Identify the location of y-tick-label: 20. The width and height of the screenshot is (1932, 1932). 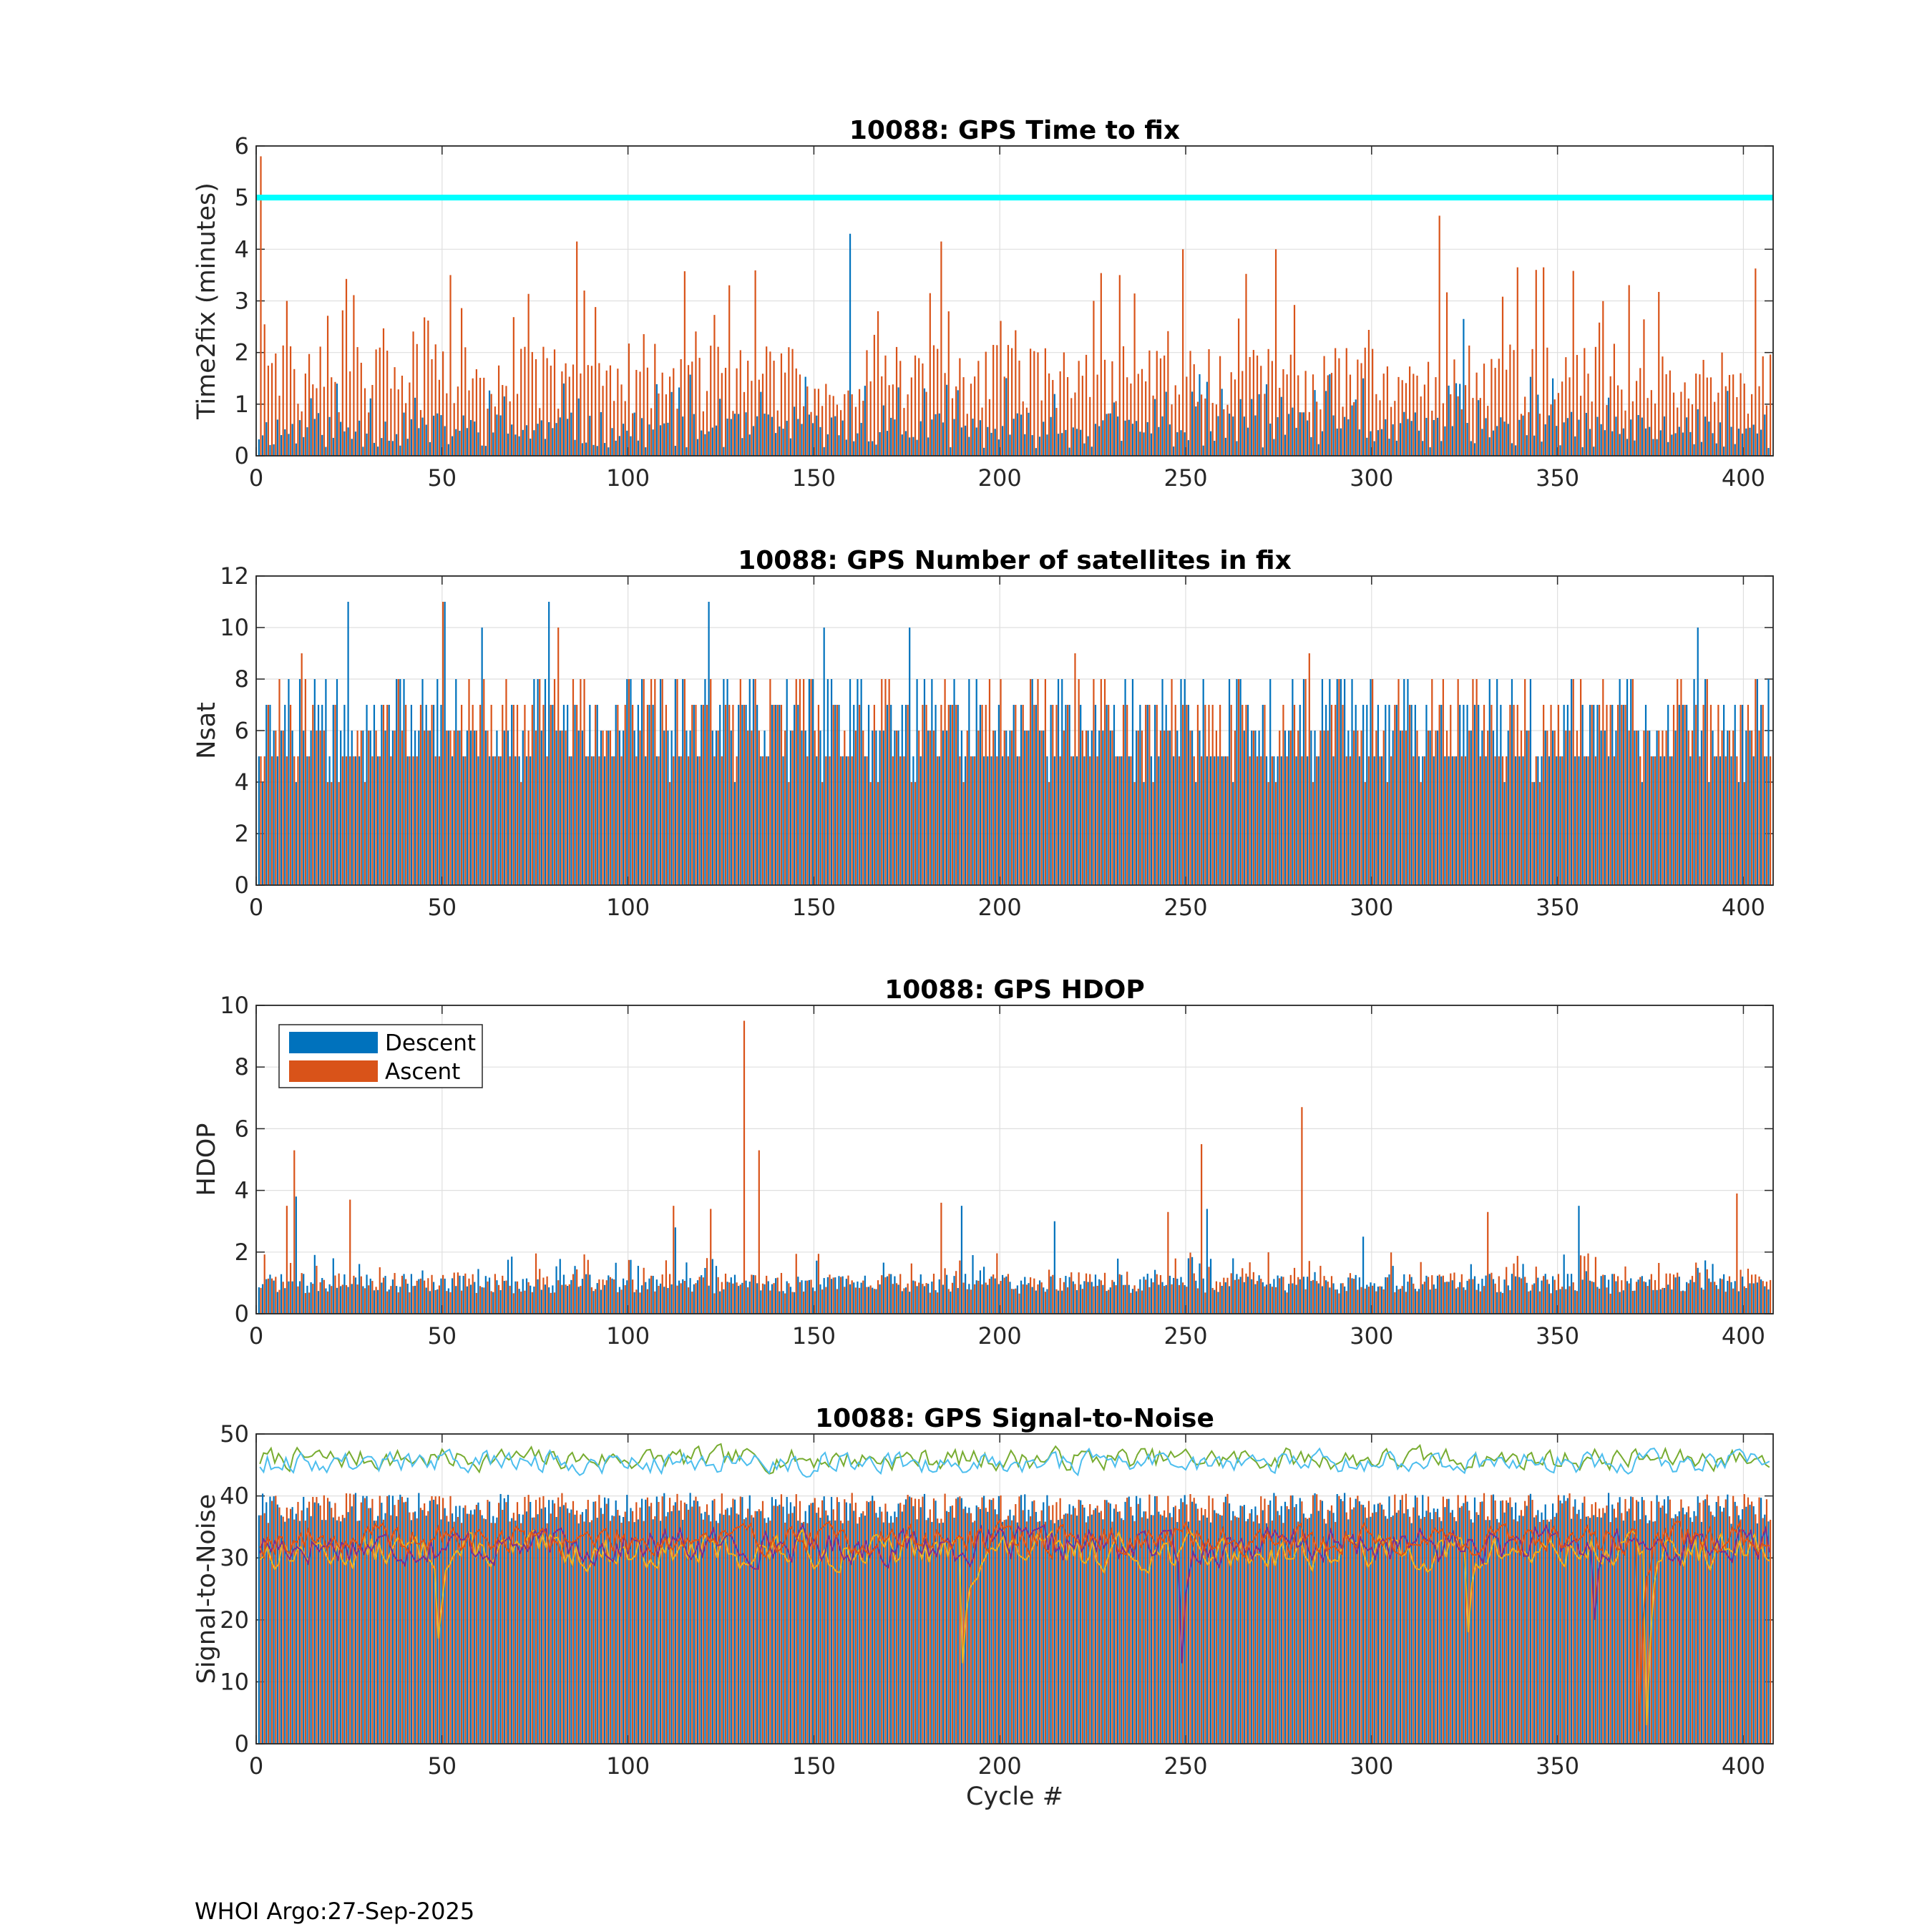
(234, 1620).